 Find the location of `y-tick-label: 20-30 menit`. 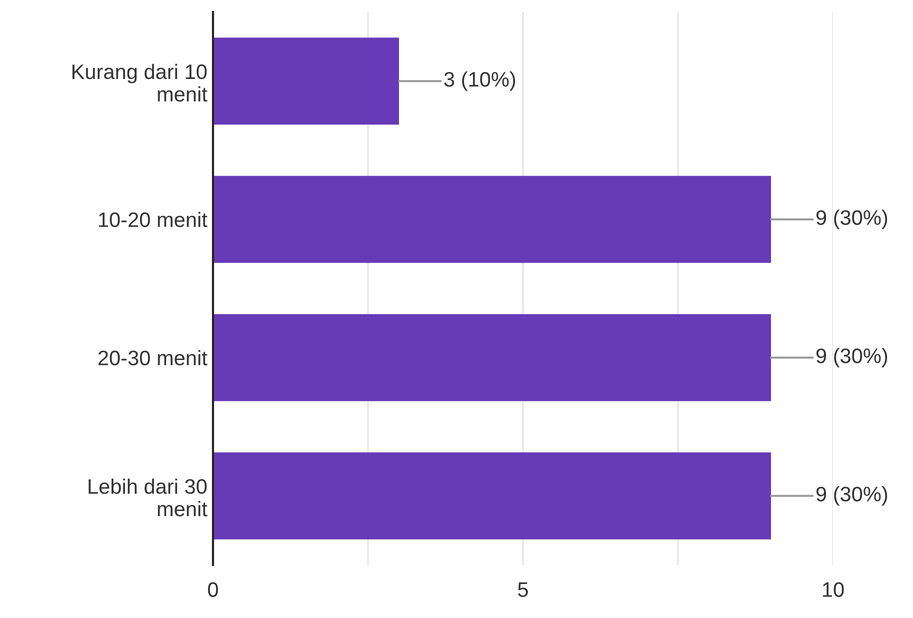

y-tick-label: 20-30 menit is located at coordinates (153, 358).